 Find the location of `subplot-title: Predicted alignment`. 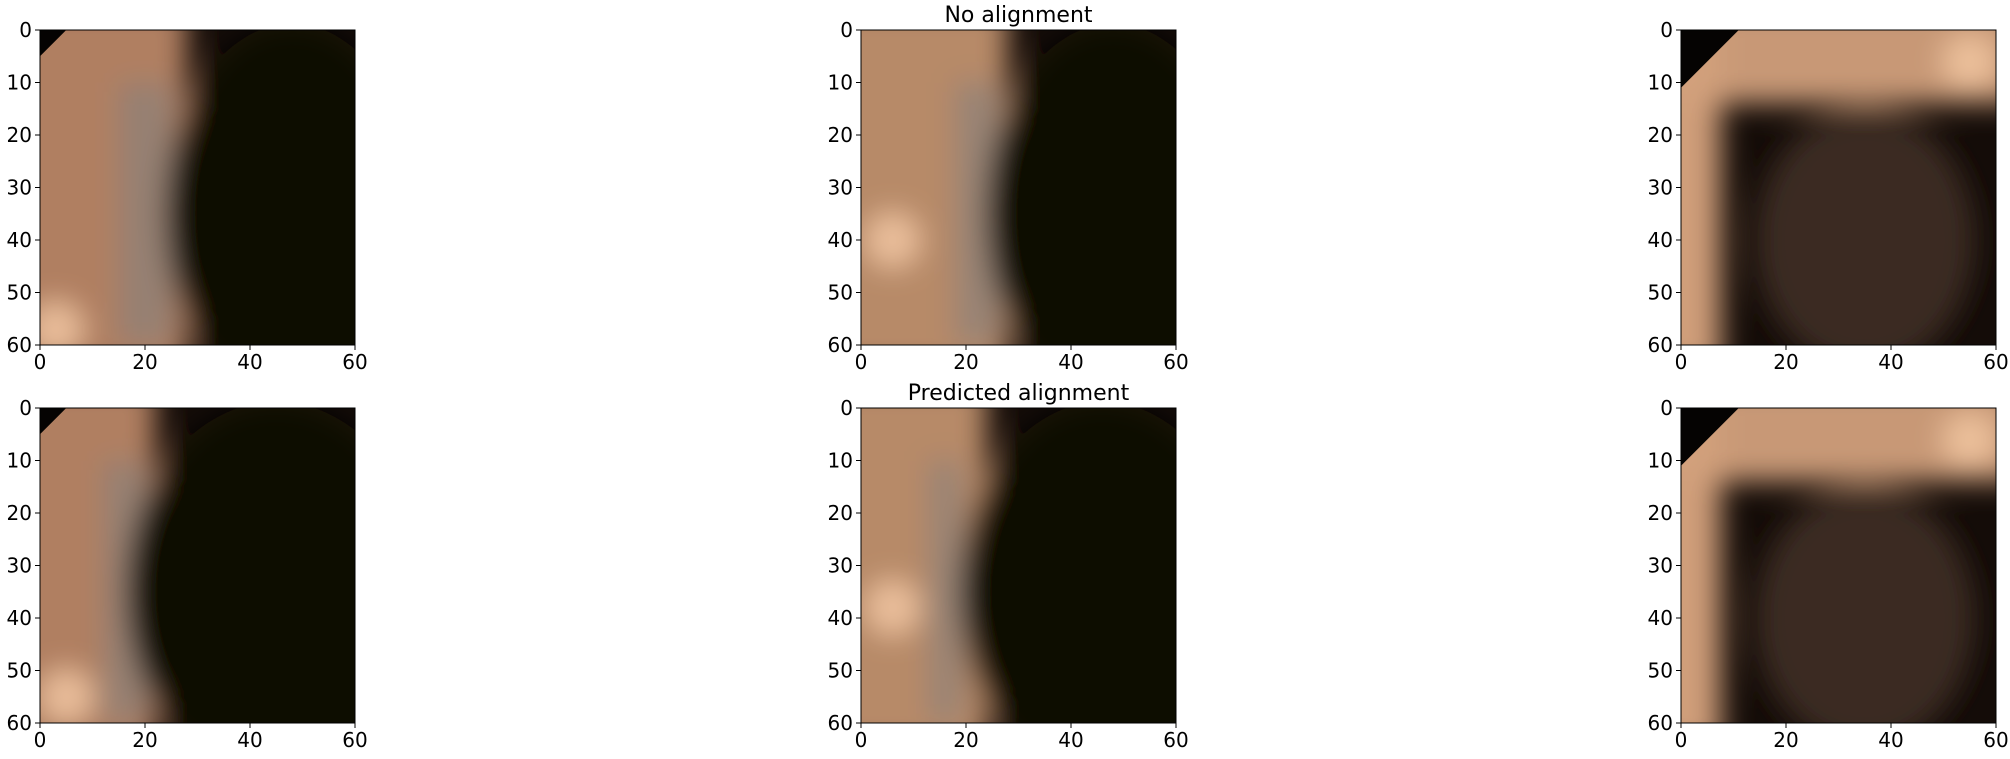

subplot-title: Predicted alignment is located at coordinates (1019, 393).